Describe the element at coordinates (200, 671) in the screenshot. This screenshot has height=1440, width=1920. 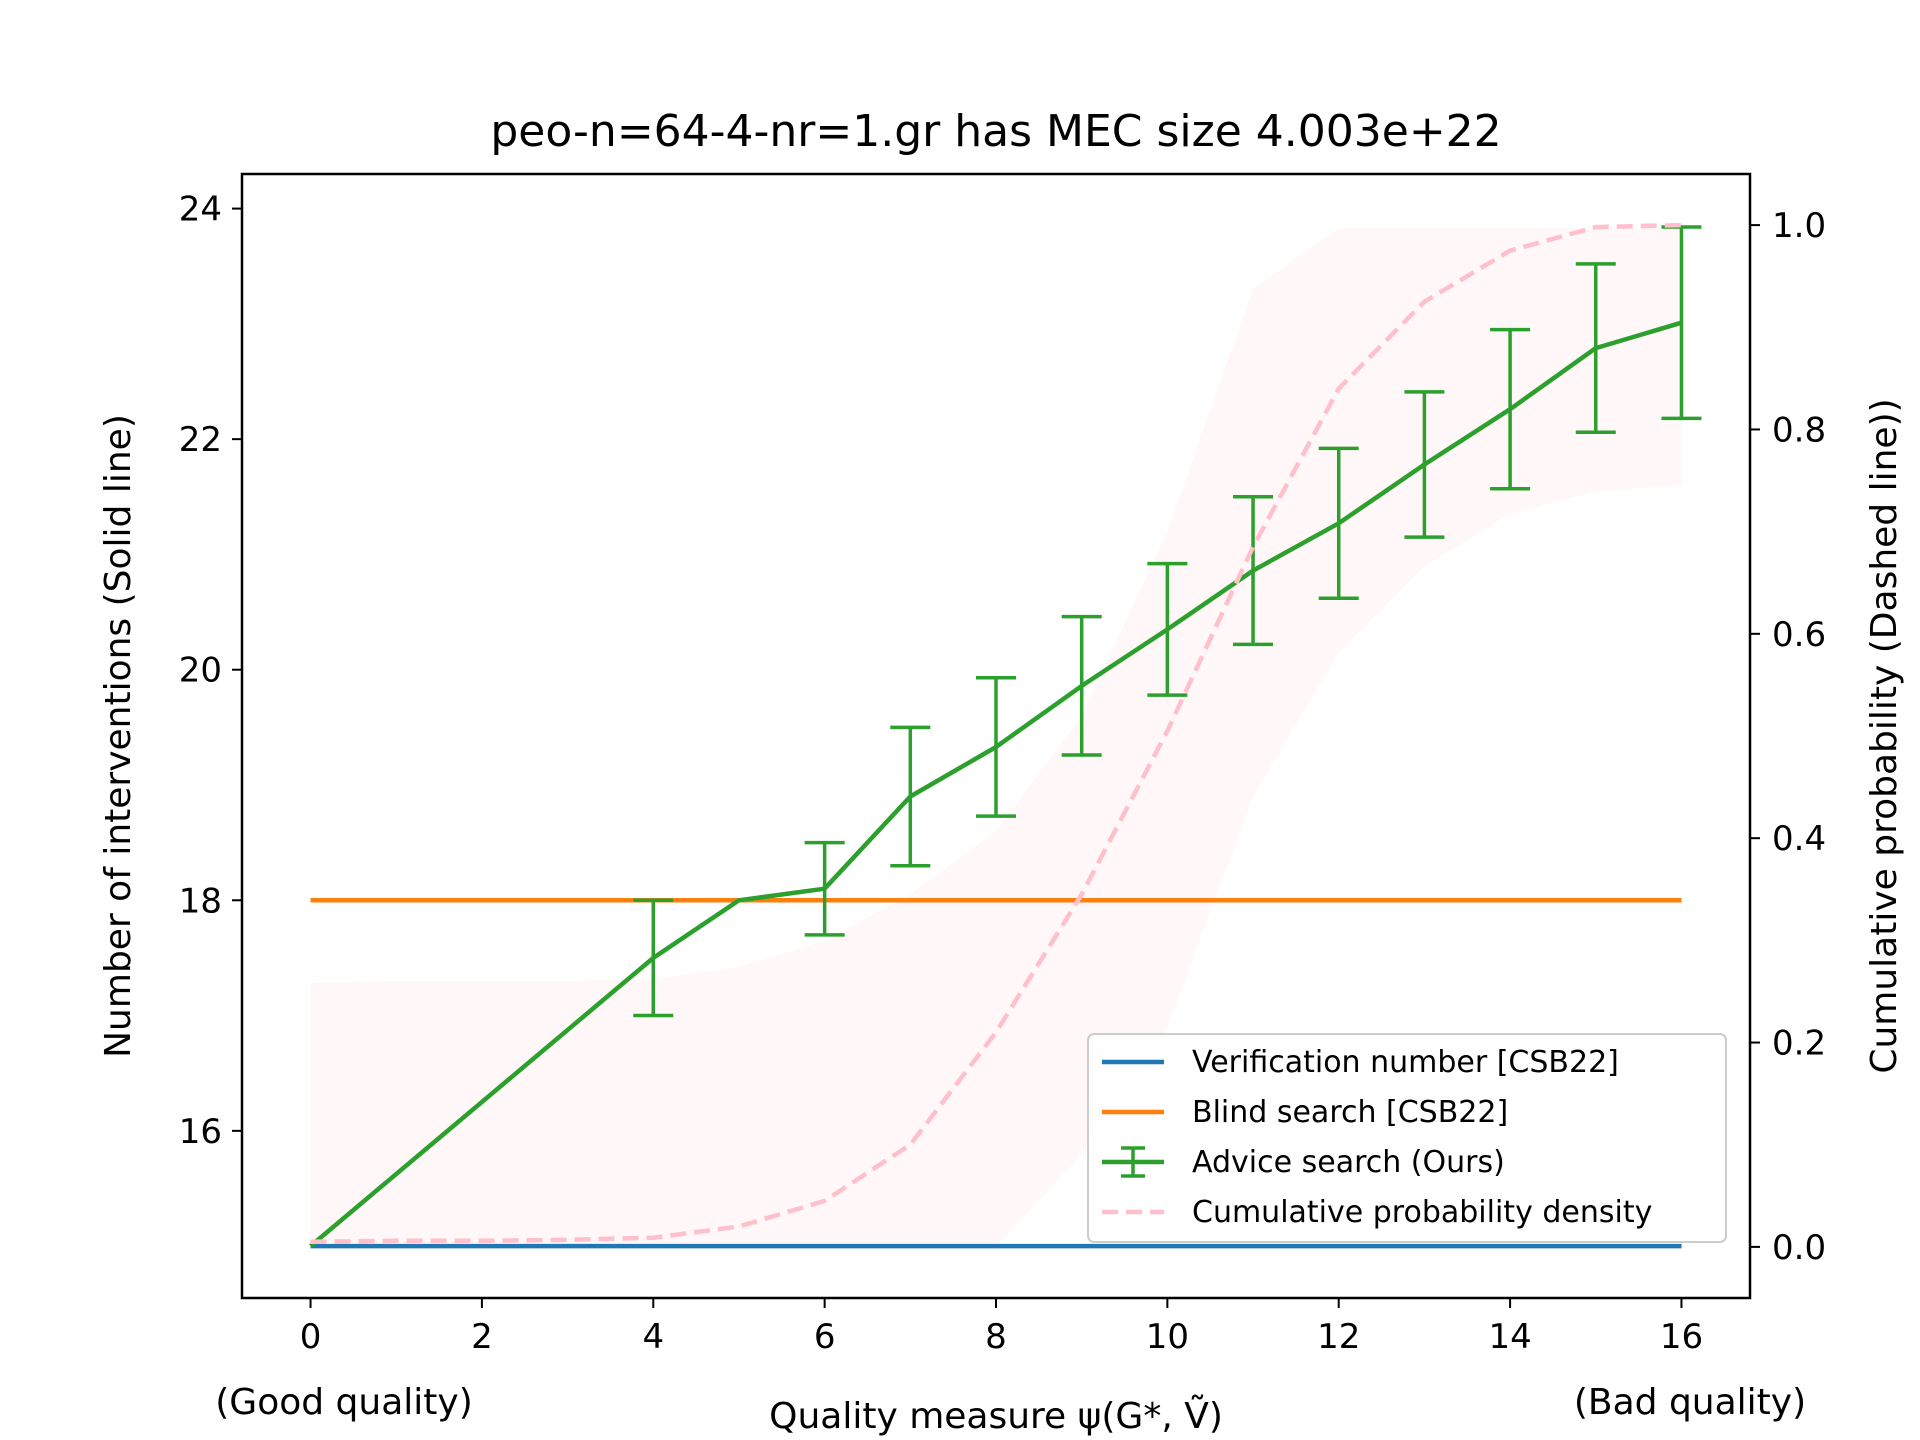
I see `y-left-tick-label-2: 20` at that location.